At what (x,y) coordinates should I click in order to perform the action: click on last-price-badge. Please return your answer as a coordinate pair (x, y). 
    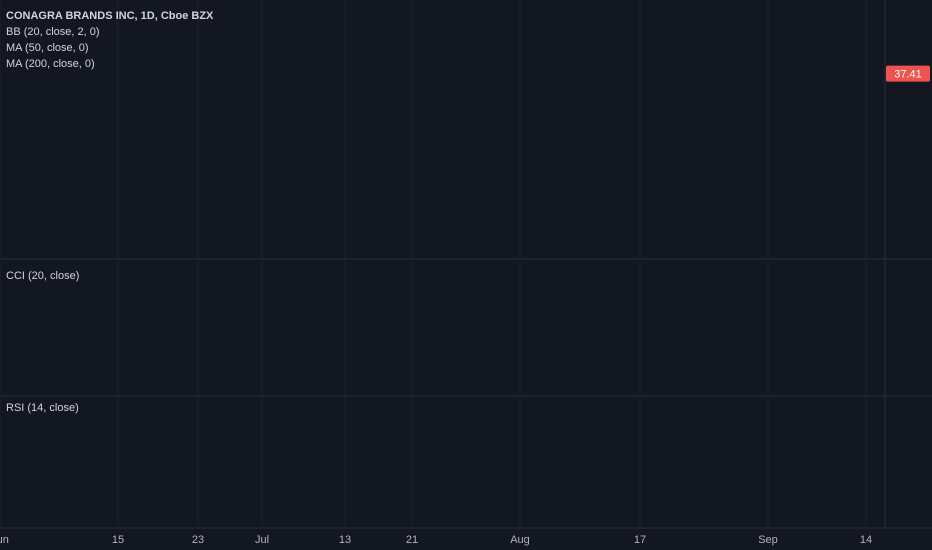
    Looking at the image, I should click on (908, 73).